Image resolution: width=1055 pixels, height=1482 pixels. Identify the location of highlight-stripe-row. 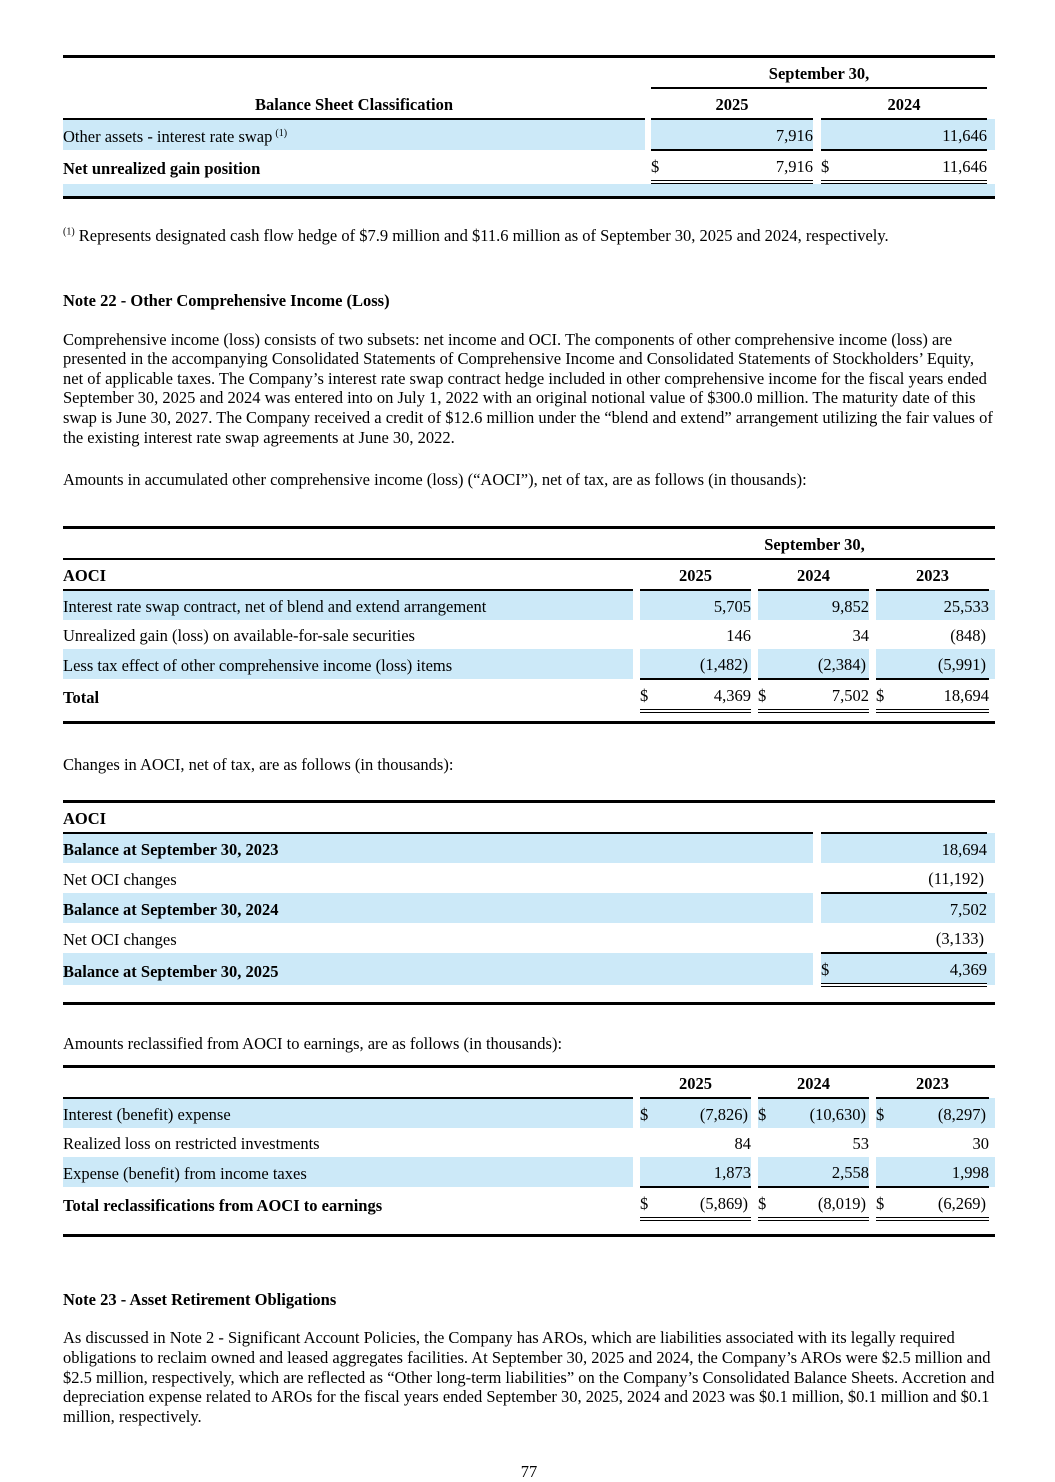
(529, 189).